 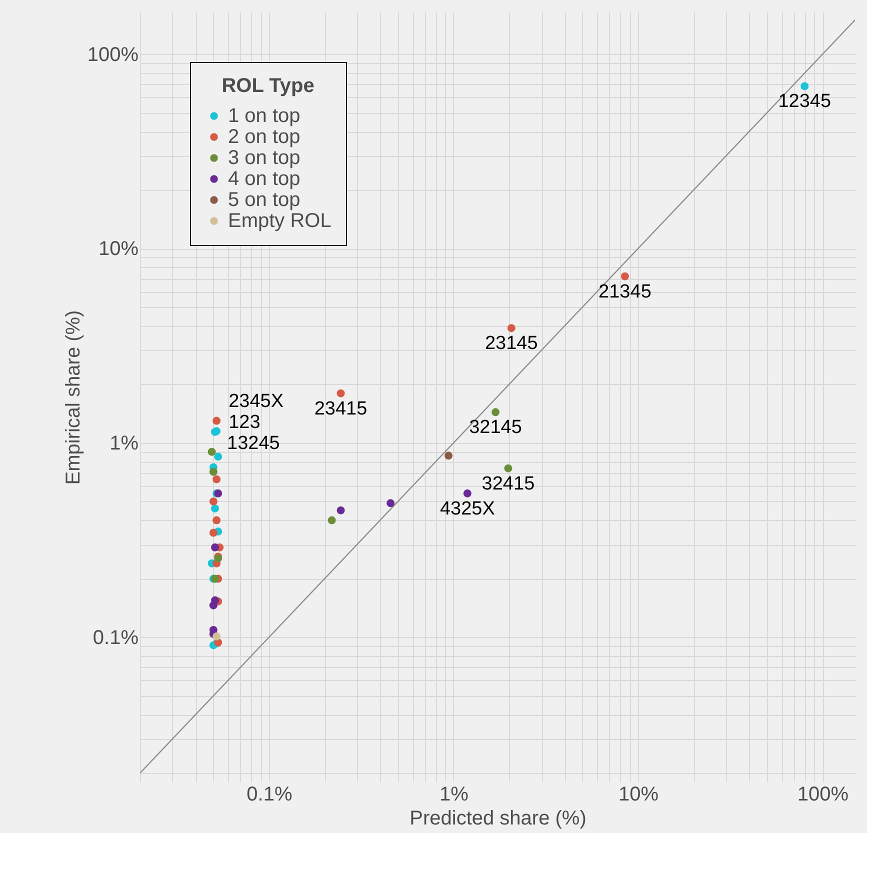 What do you see at coordinates (264, 200) in the screenshot?
I see `legend-label: 5 on top` at bounding box center [264, 200].